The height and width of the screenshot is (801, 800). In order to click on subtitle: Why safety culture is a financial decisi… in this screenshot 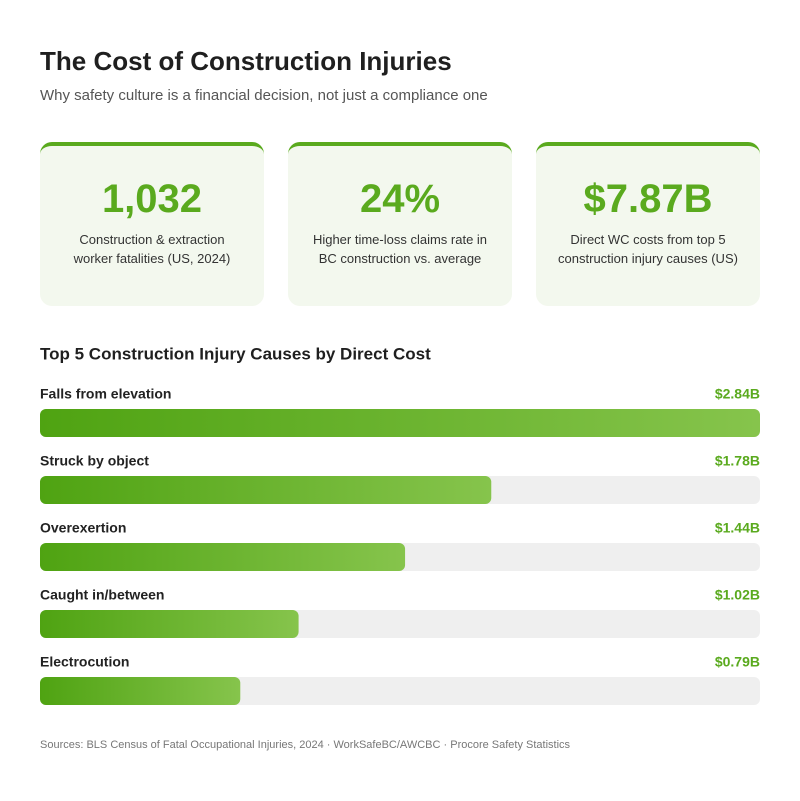, I will do `click(264, 95)`.